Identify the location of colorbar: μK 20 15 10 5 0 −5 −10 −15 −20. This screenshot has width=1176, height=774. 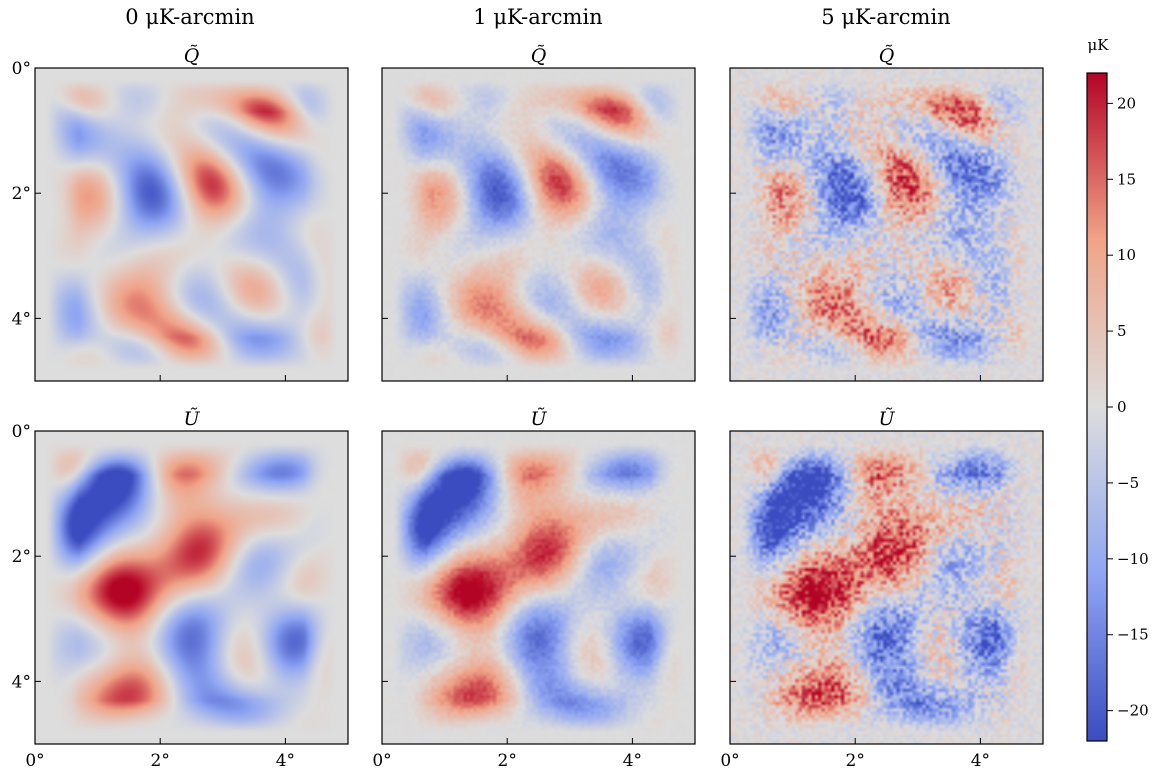
(1117, 389).